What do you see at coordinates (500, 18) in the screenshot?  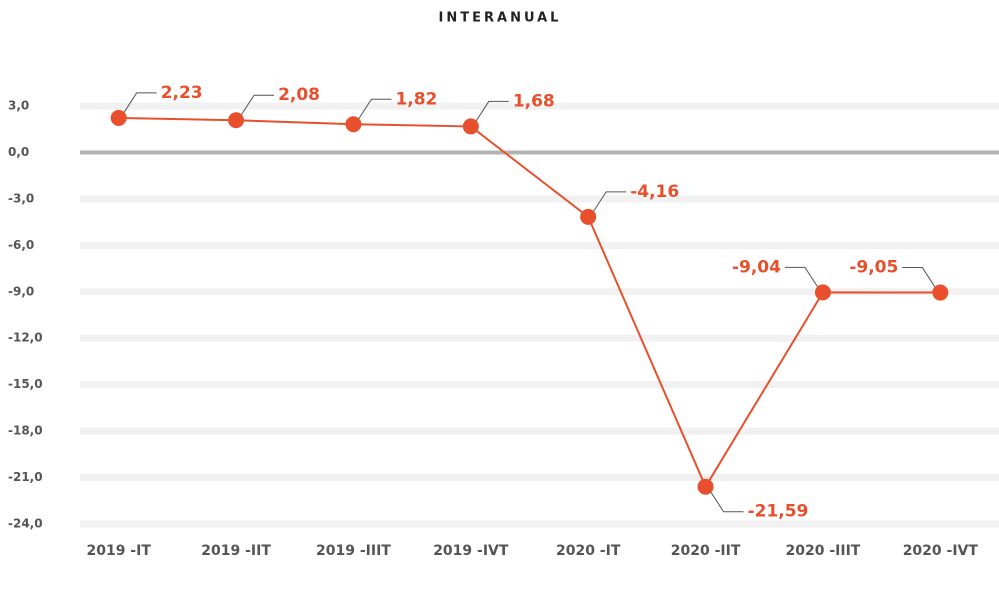 I see `chart-title: INTERANUAL` at bounding box center [500, 18].